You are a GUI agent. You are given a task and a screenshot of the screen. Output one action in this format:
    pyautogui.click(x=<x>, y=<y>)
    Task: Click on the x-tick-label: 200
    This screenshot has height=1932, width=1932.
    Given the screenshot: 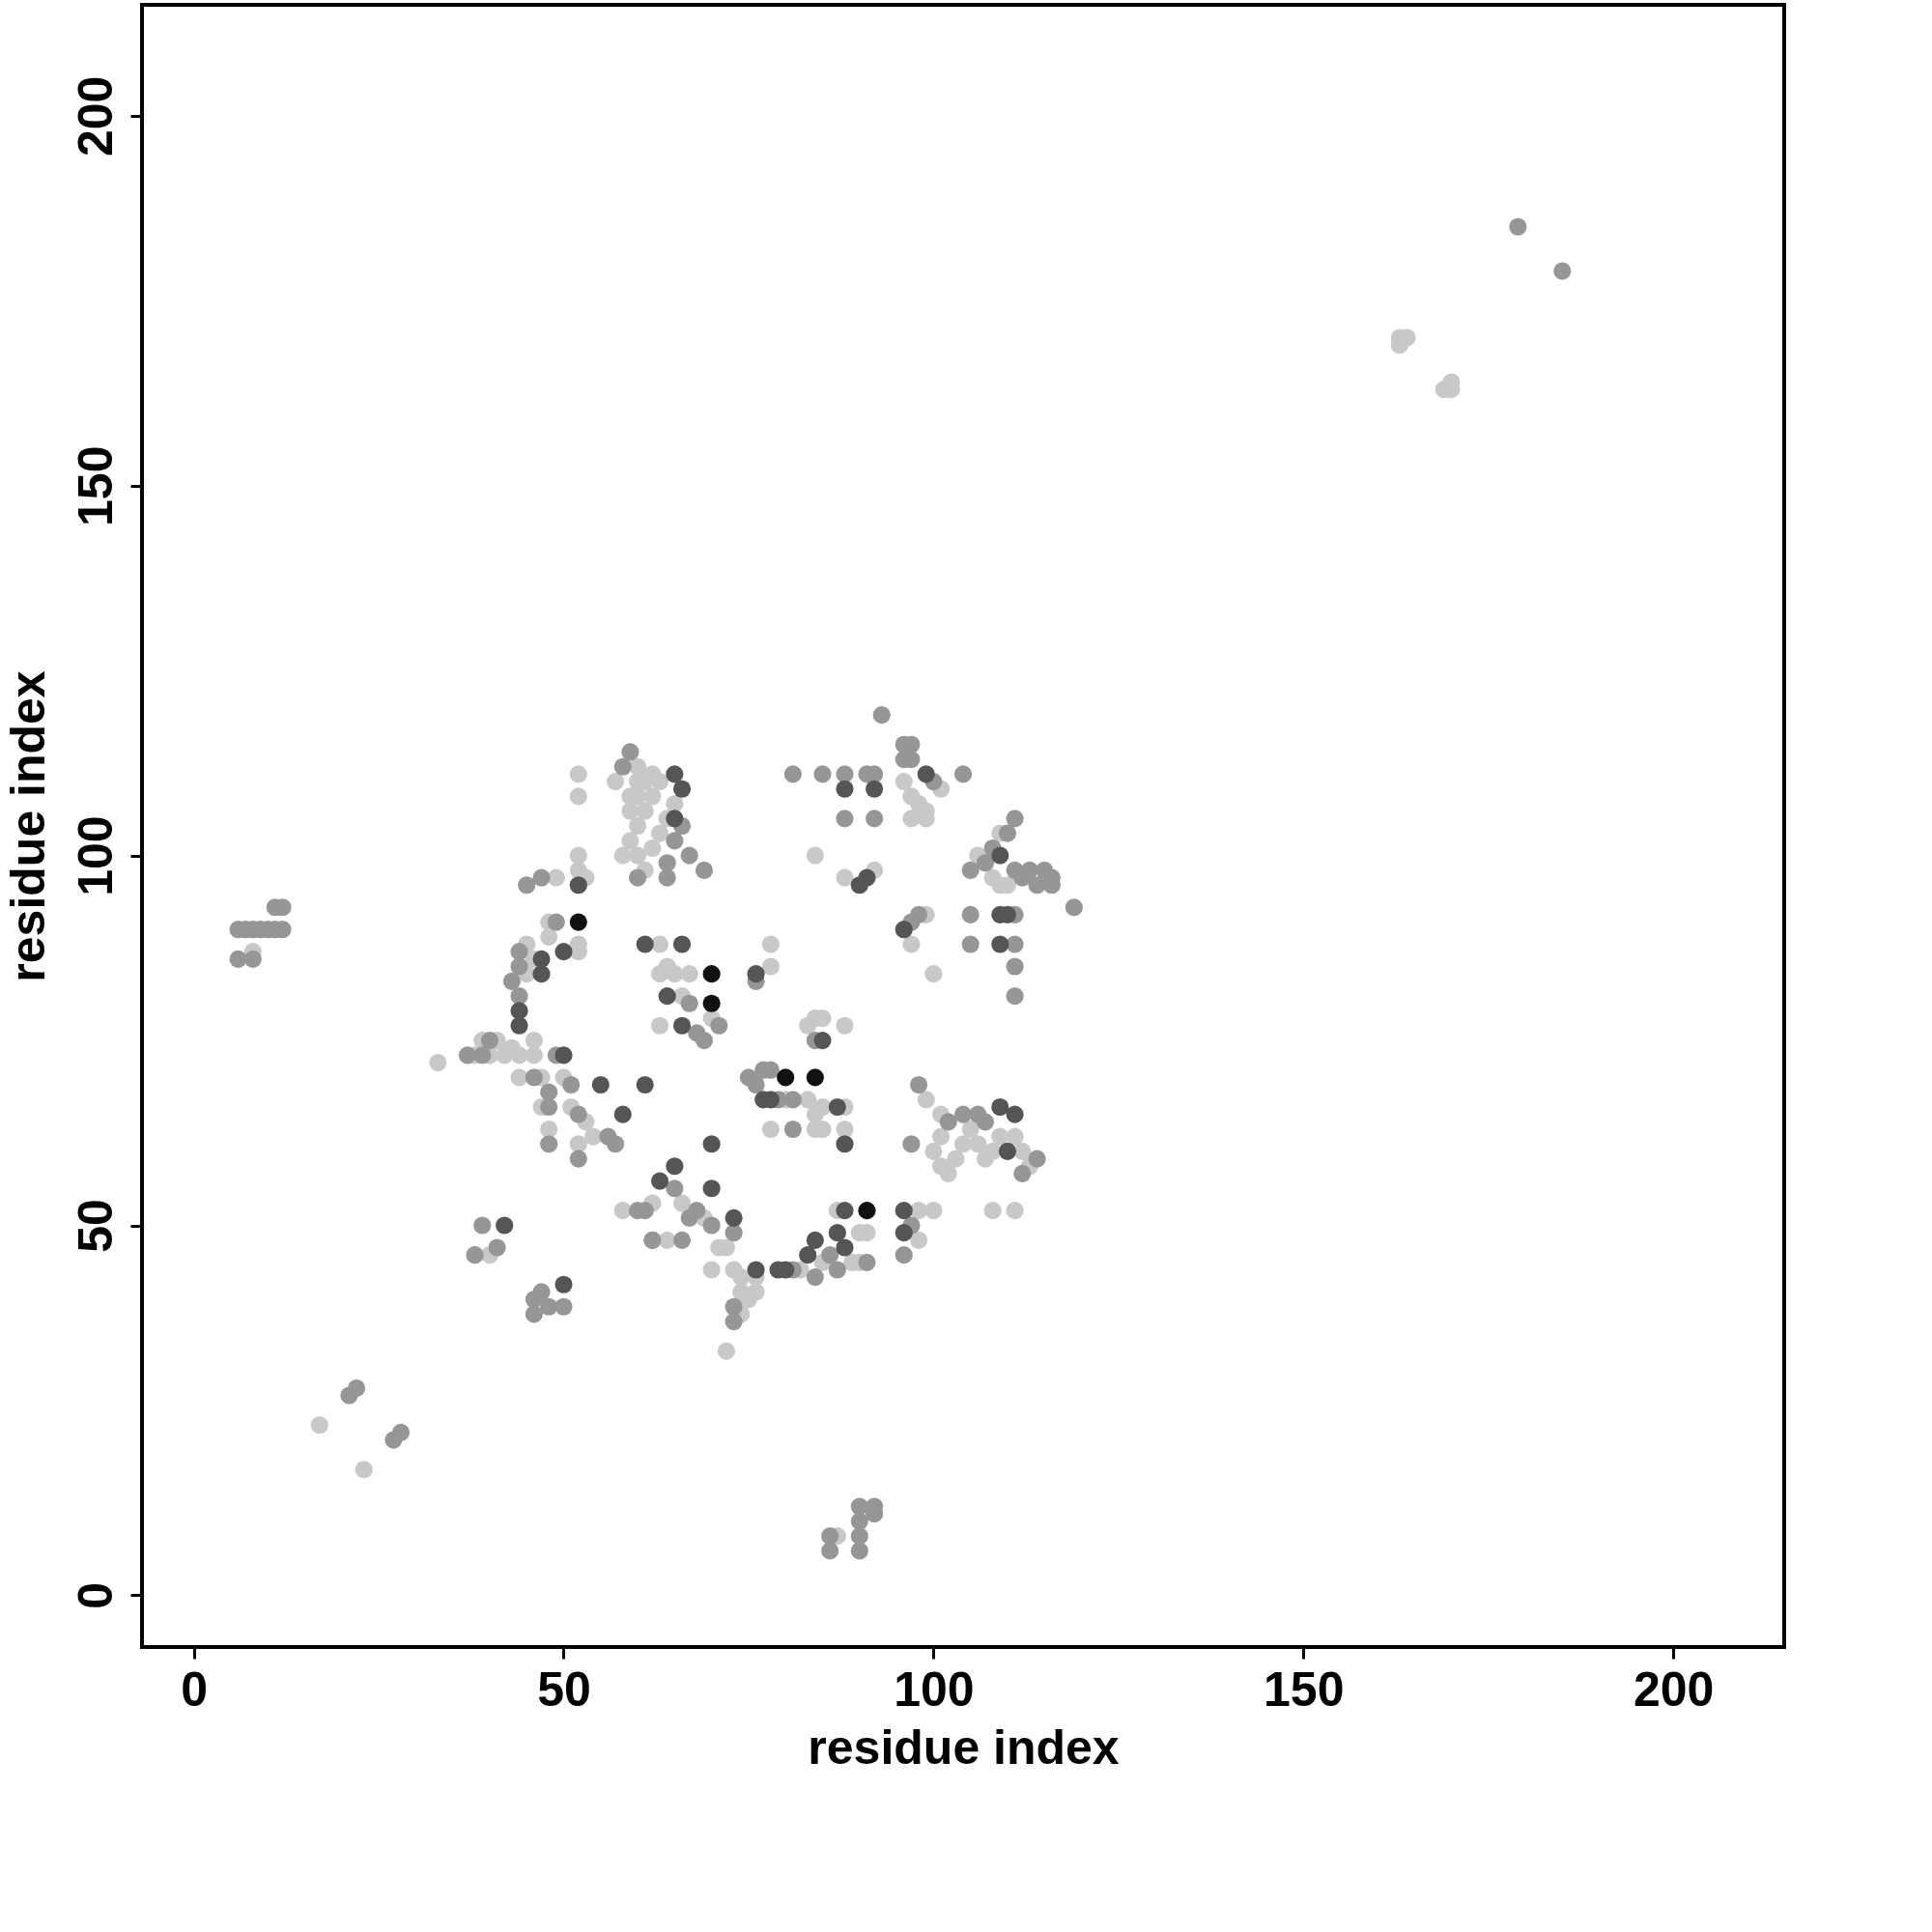 What is the action you would take?
    pyautogui.click(x=1674, y=1689)
    